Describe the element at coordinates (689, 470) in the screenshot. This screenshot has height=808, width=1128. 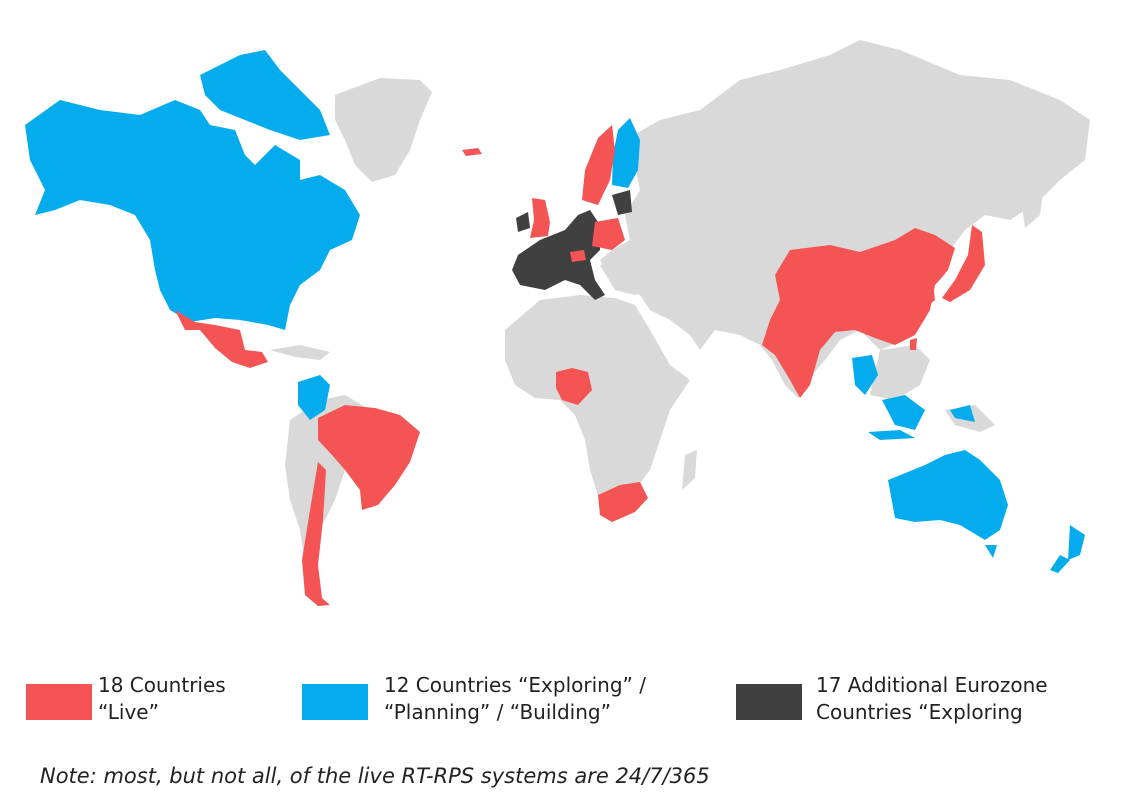
I see `madagascar-region` at that location.